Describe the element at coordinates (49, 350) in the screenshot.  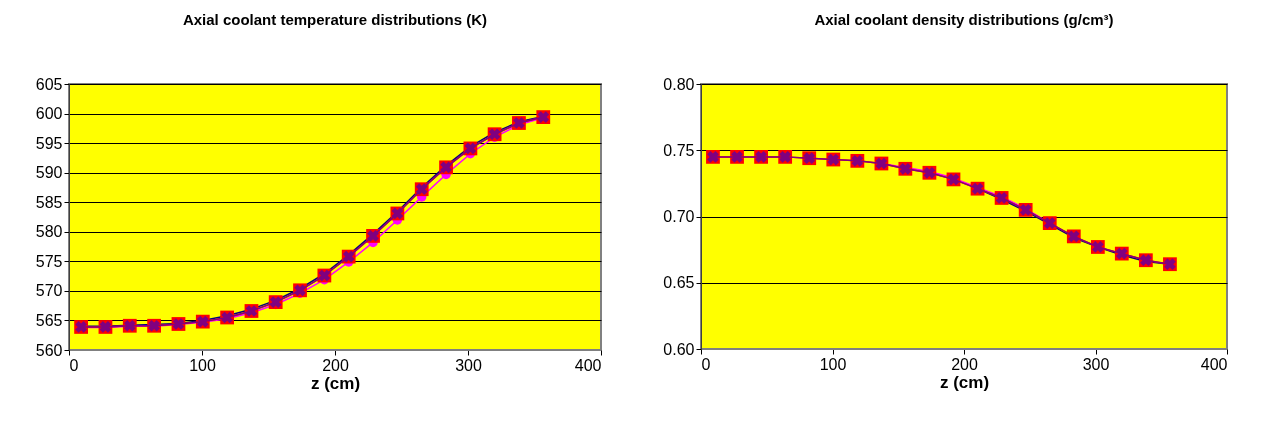
I see `y-tick-label: 560` at that location.